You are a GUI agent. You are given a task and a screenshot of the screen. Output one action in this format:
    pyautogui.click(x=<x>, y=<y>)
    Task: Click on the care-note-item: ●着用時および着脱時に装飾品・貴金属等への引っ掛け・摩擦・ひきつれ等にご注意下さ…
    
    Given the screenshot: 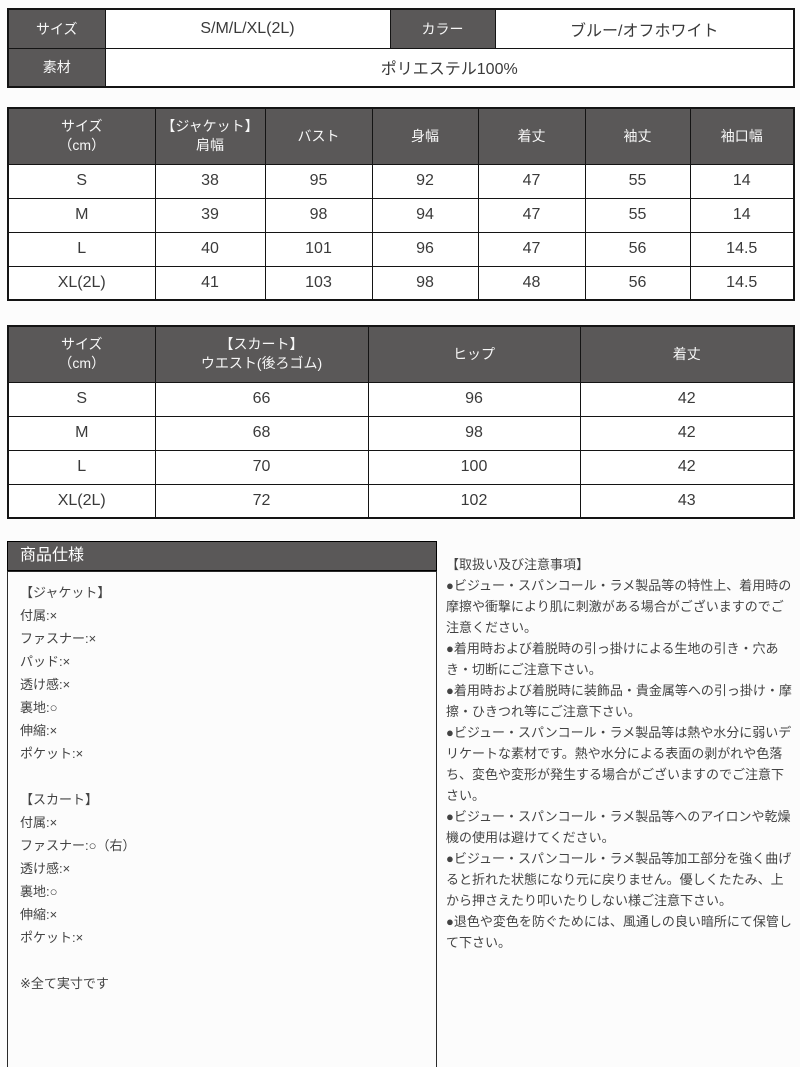 What is the action you would take?
    pyautogui.click(x=619, y=701)
    